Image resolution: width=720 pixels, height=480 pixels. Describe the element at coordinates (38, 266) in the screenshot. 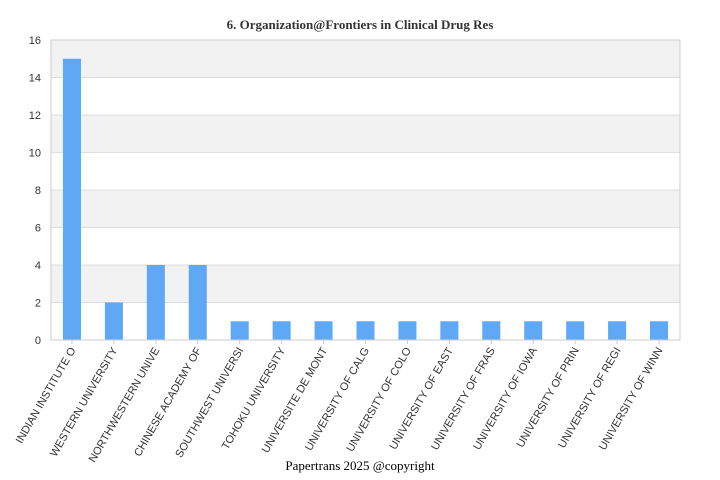

I see `y-tick-label: 4` at that location.